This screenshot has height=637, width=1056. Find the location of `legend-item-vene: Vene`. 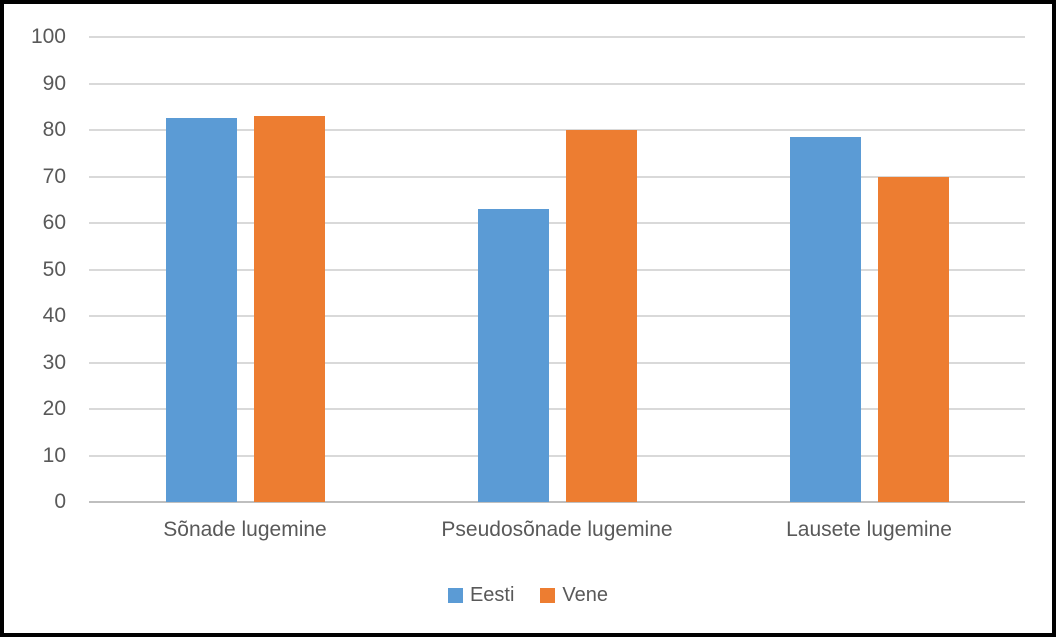

legend-item-vene: Vene is located at coordinates (574, 595).